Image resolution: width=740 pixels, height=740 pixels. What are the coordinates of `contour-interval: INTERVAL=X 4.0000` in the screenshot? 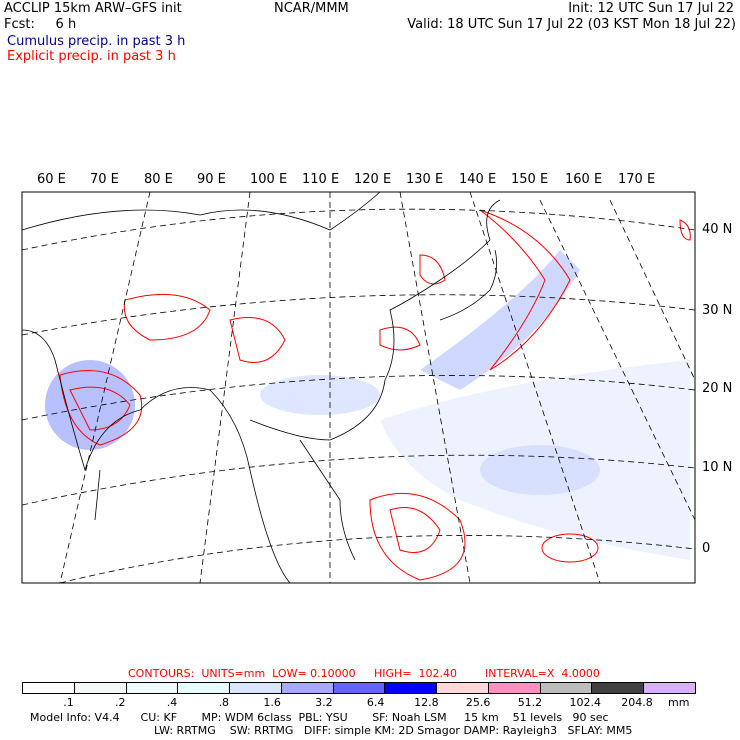 It's located at (542, 673).